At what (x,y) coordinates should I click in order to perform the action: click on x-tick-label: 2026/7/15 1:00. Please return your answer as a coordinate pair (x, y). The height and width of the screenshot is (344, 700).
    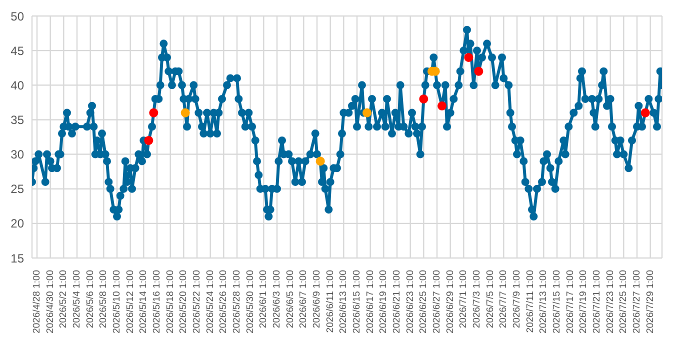
    Looking at the image, I should click on (557, 302).